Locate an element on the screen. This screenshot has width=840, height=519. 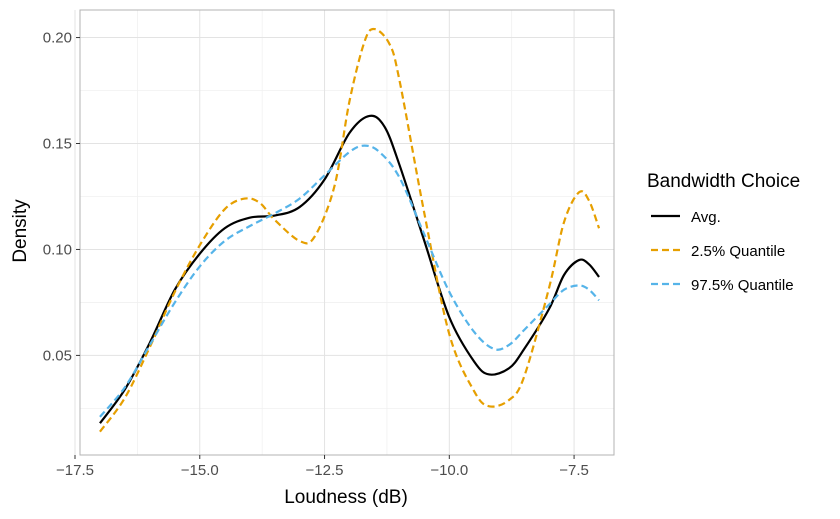
legend-title: Bandwidth Choice is located at coordinates (723, 181).